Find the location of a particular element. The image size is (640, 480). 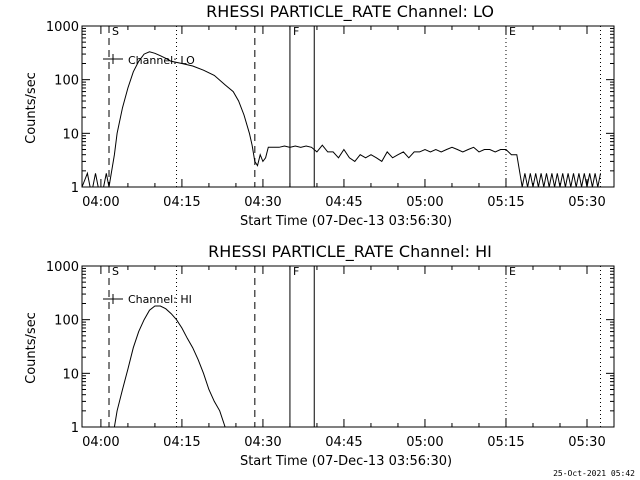

chart-title: RHESSI PARTICLE_RATE Channel: HI is located at coordinates (350, 252).